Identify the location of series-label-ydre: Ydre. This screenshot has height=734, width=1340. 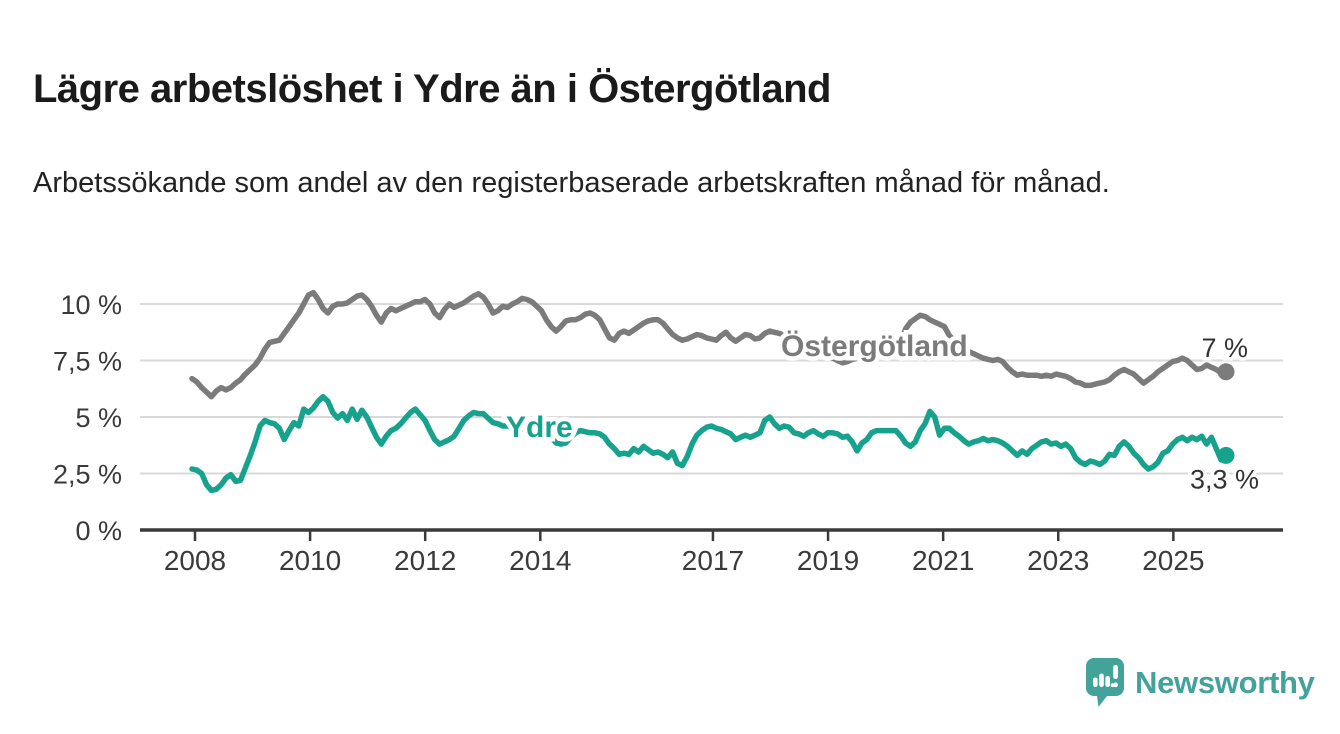
(539, 427).